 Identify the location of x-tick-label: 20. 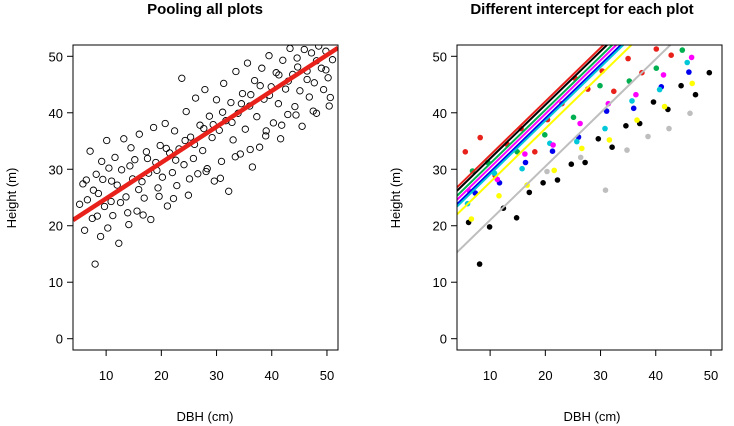
(545, 375).